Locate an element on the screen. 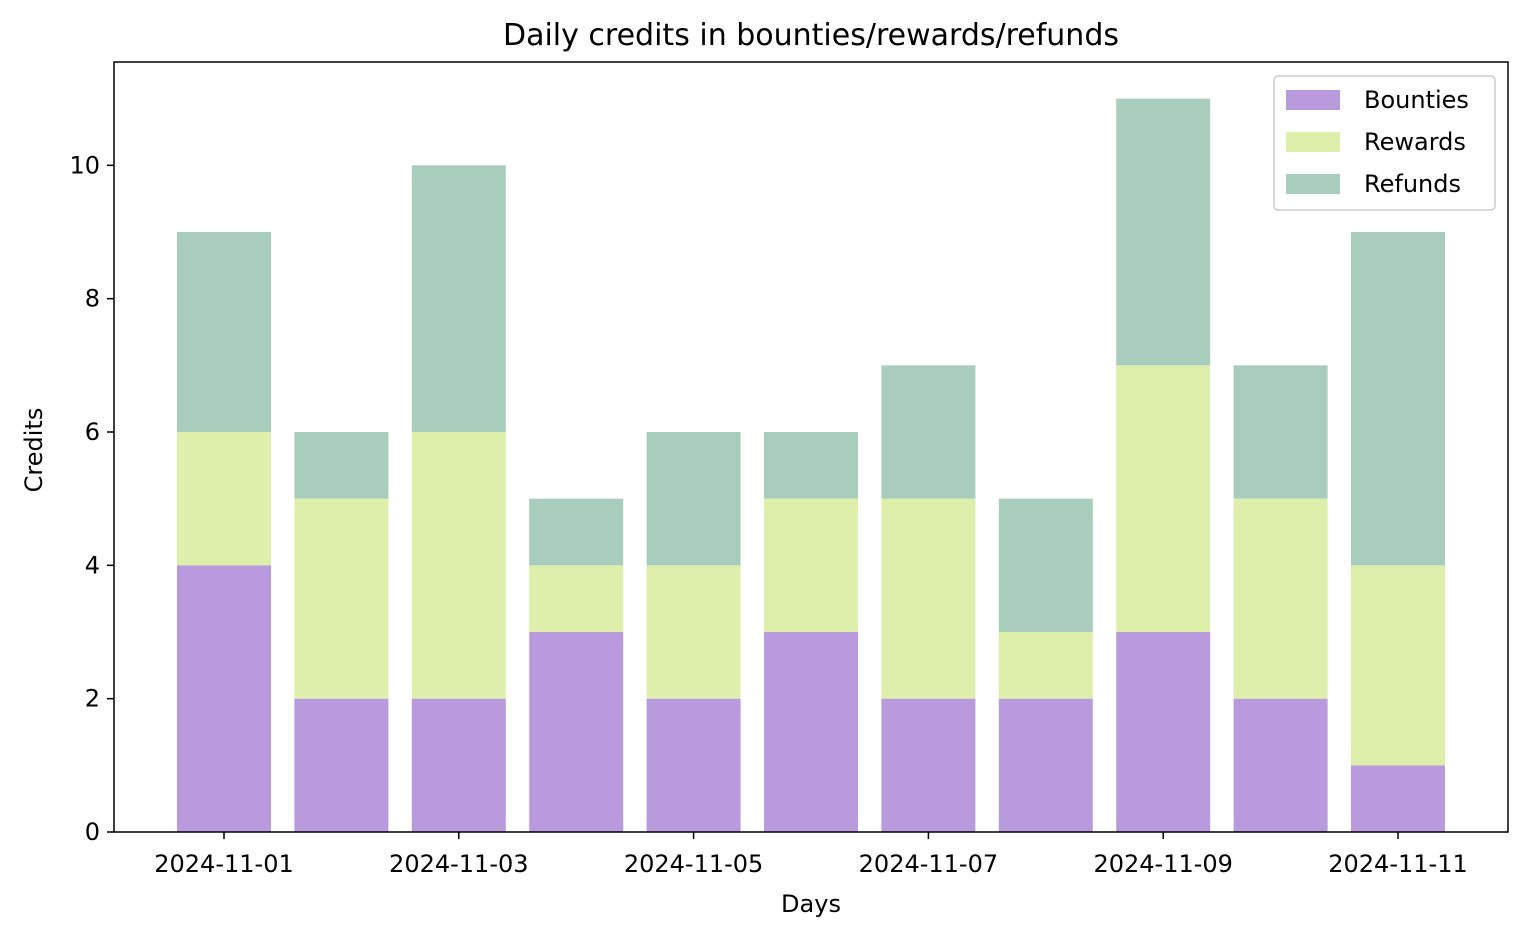 This screenshot has height=939, width=1528. legend-label-bounties: Bounties is located at coordinates (1416, 100).